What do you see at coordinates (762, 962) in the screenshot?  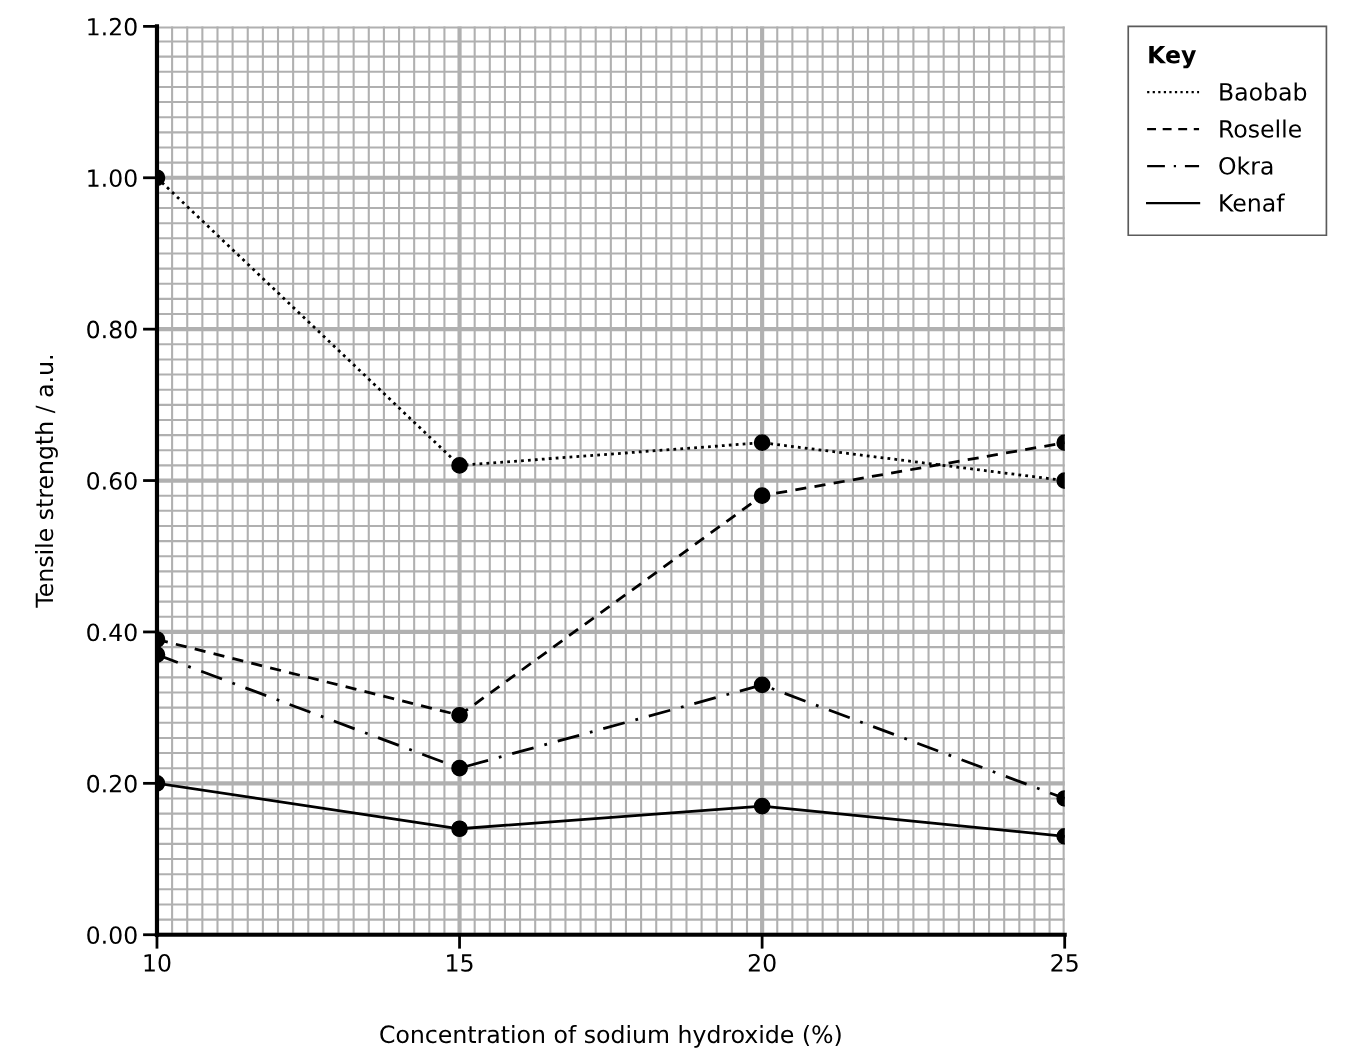 I see `x-tick-label: 20` at bounding box center [762, 962].